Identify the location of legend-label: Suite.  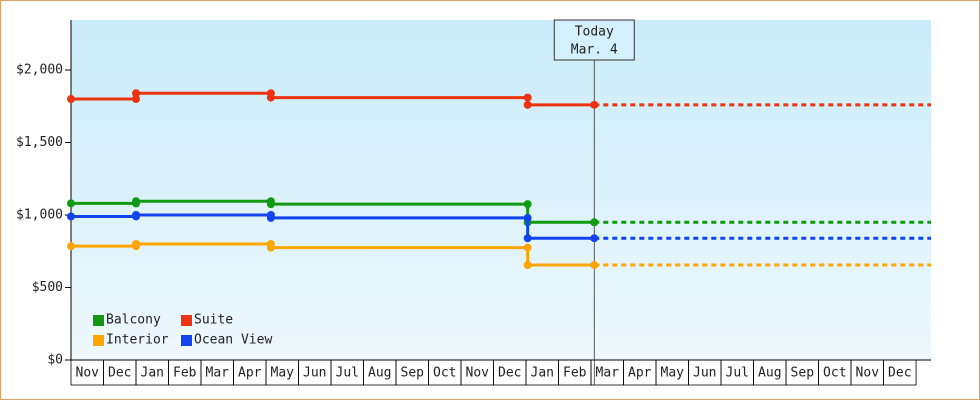
(213, 320).